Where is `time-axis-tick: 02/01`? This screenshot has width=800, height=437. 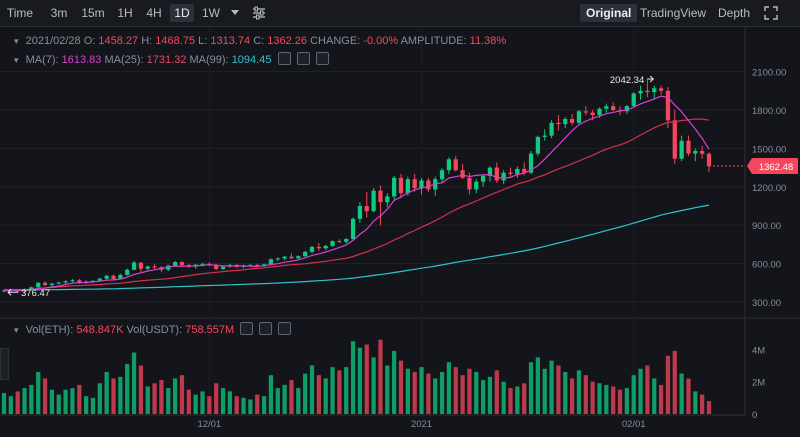 time-axis-tick: 02/01 is located at coordinates (634, 424).